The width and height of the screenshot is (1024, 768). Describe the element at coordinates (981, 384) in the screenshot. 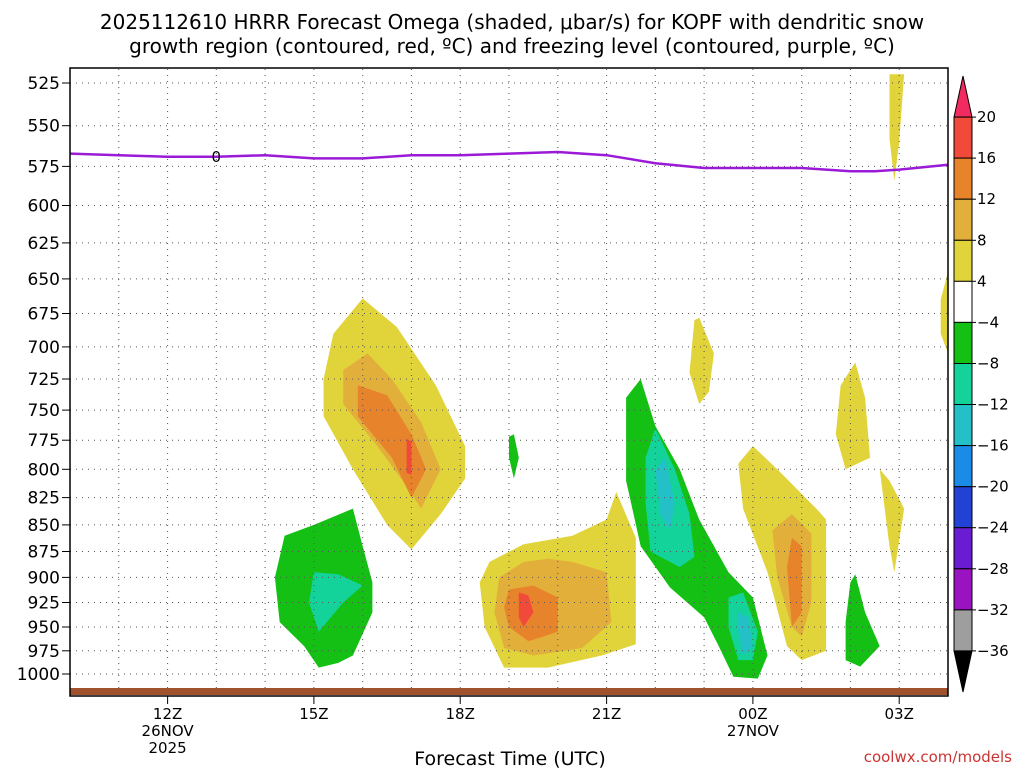

I see `colorbar: 20 16 12 8 4 −4 −8 −12 −16 −20 −24 −28 −32 −36` at that location.